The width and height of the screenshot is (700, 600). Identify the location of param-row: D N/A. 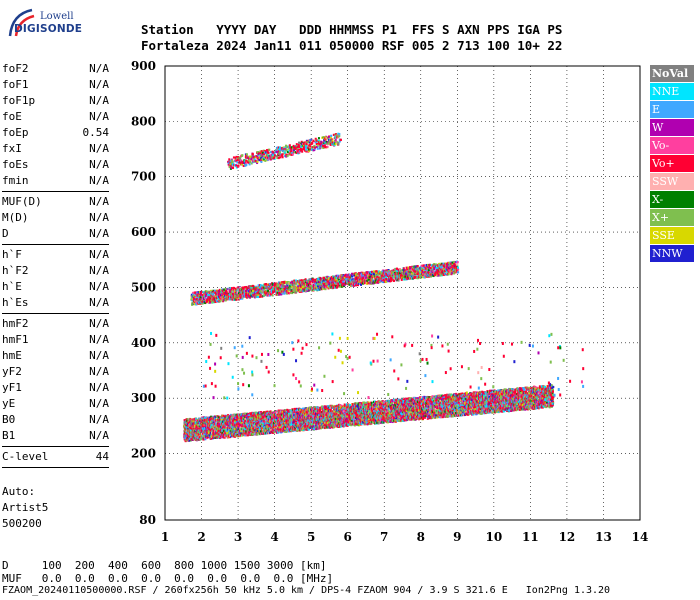
(55, 234).